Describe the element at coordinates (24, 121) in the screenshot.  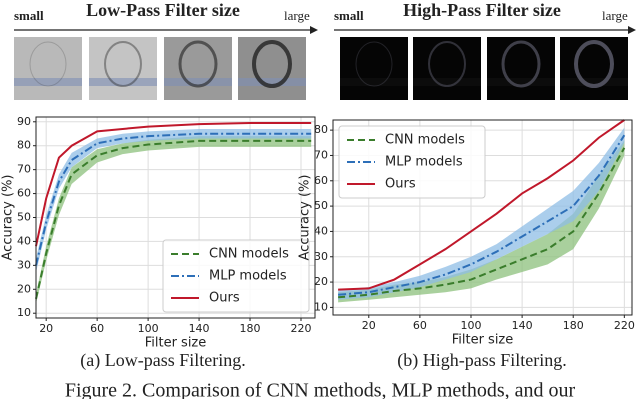
I see `y-tick-label: 90` at that location.